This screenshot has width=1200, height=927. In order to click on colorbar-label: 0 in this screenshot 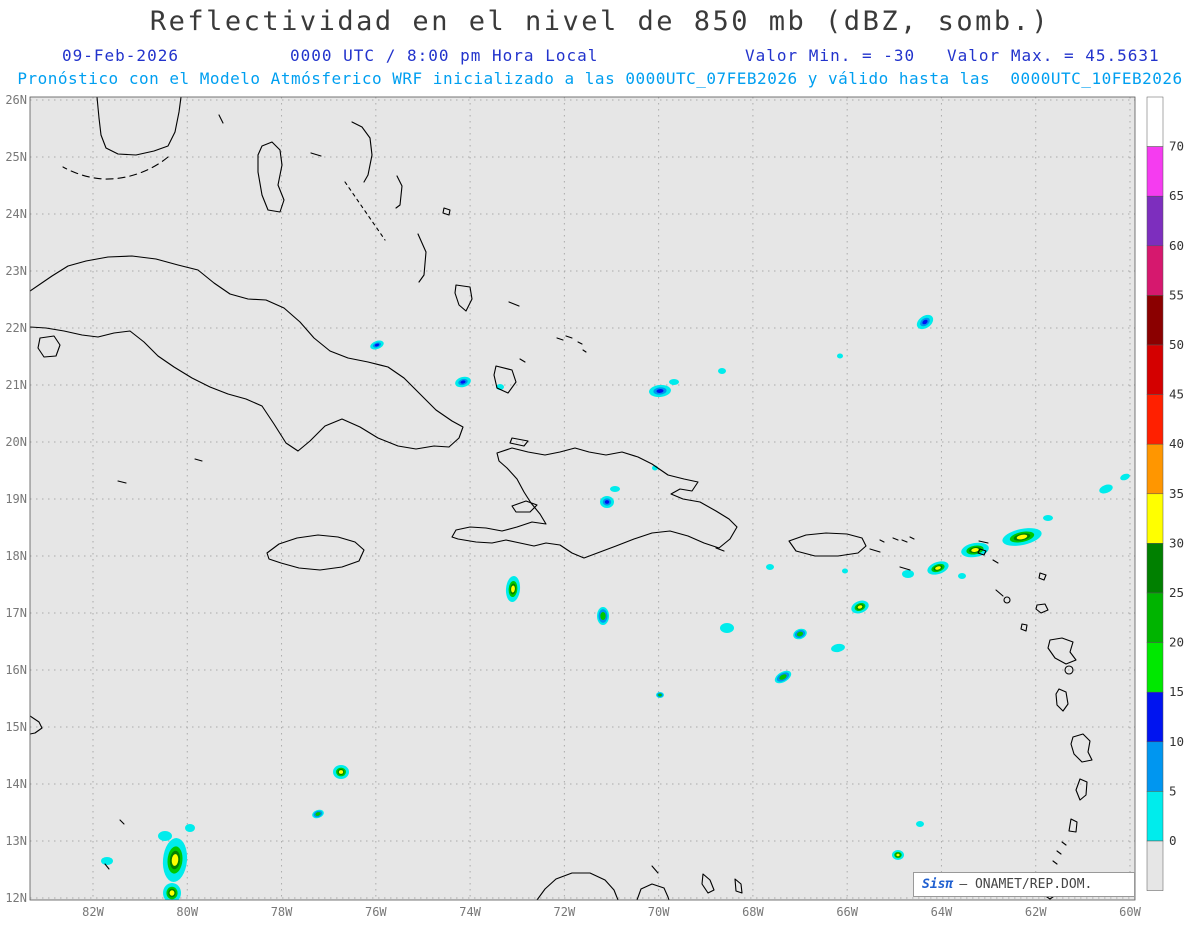, I will do `click(1173, 840)`.